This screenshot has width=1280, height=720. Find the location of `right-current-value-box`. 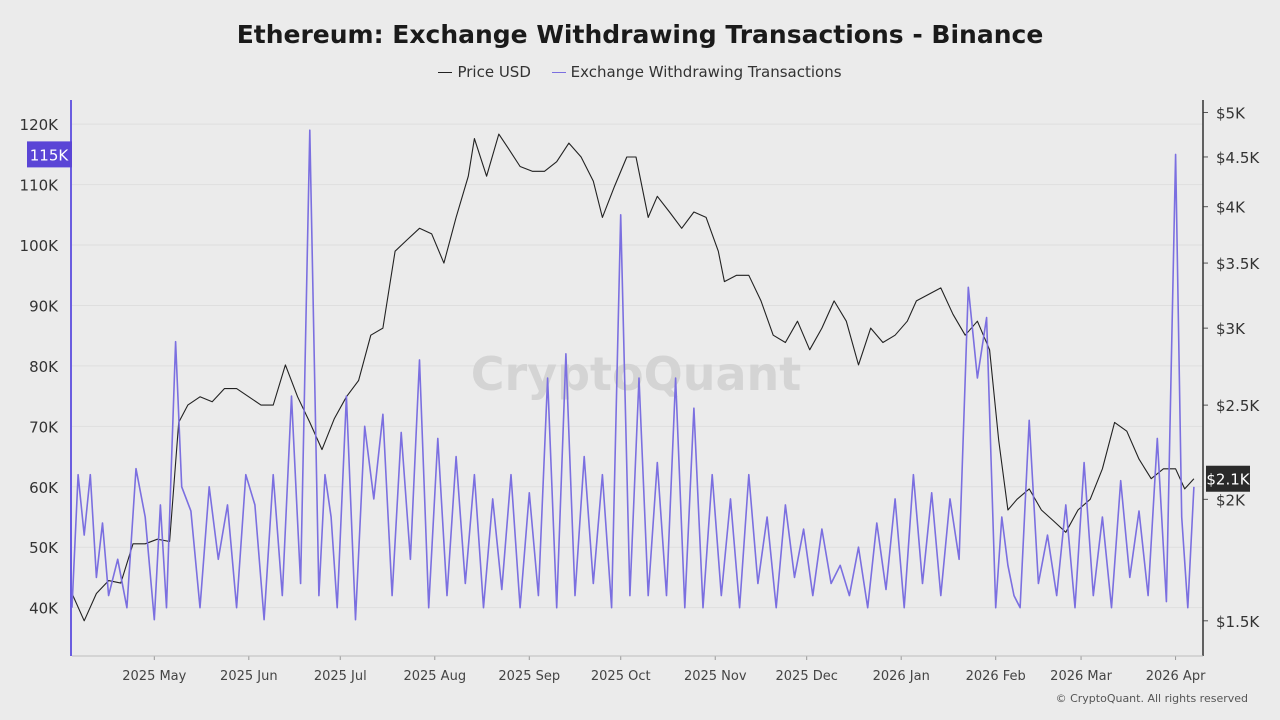

right-current-value-box is located at coordinates (1228, 478).